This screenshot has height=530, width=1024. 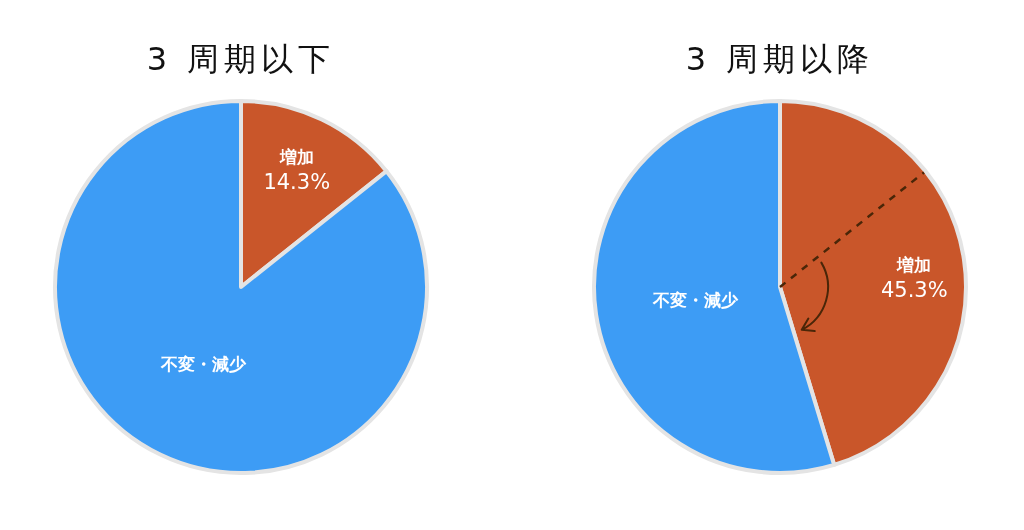 What do you see at coordinates (241, 59) in the screenshot?
I see `chart-title: 3 周期以下` at bounding box center [241, 59].